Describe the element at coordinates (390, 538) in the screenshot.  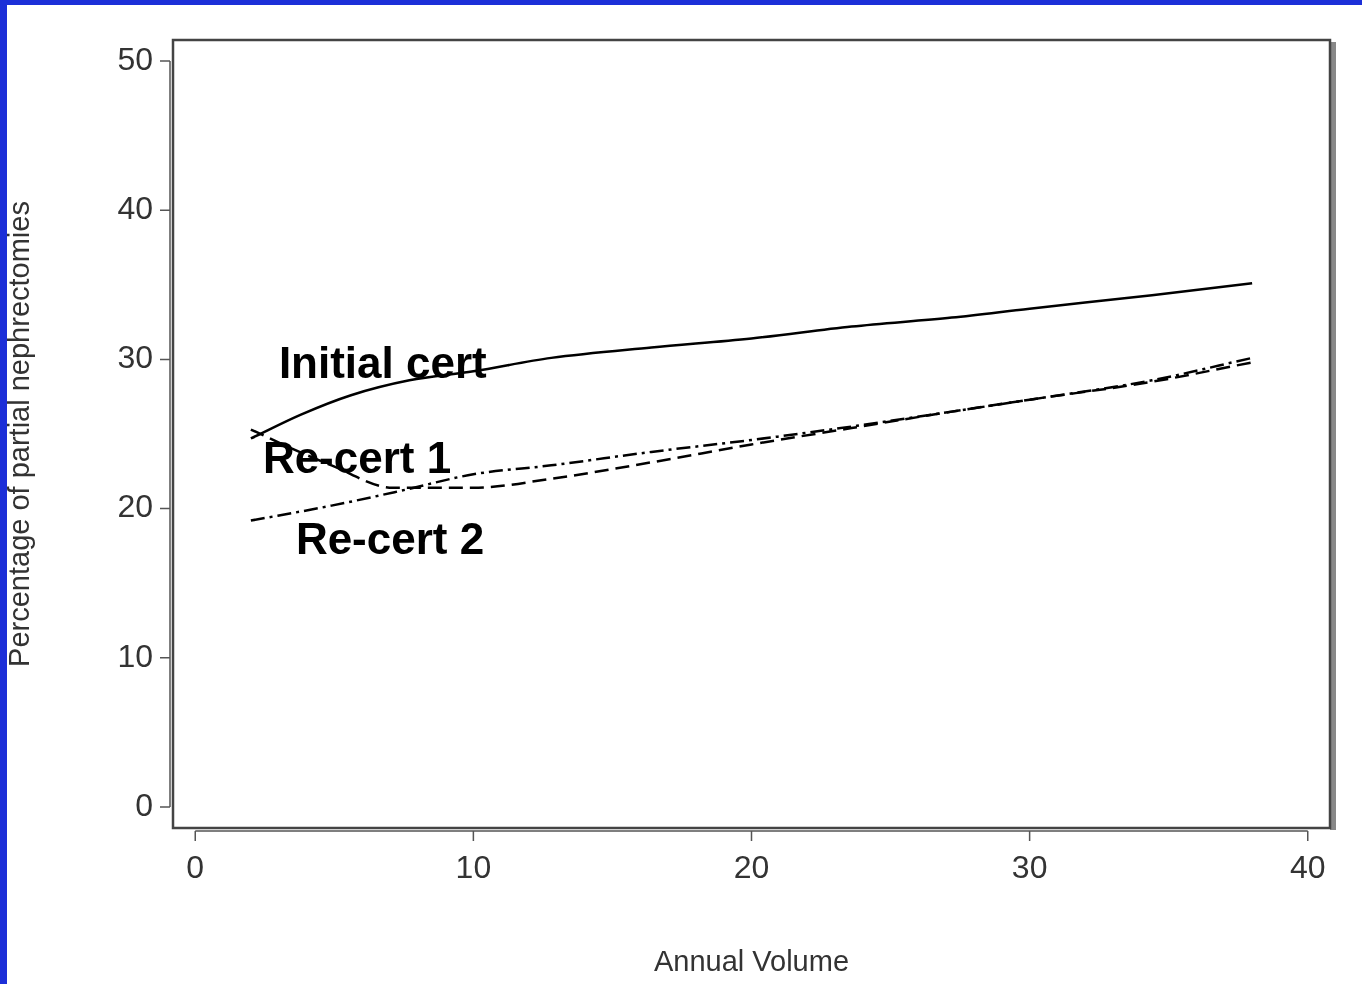
I see `series-label: Re-cert 2` at that location.